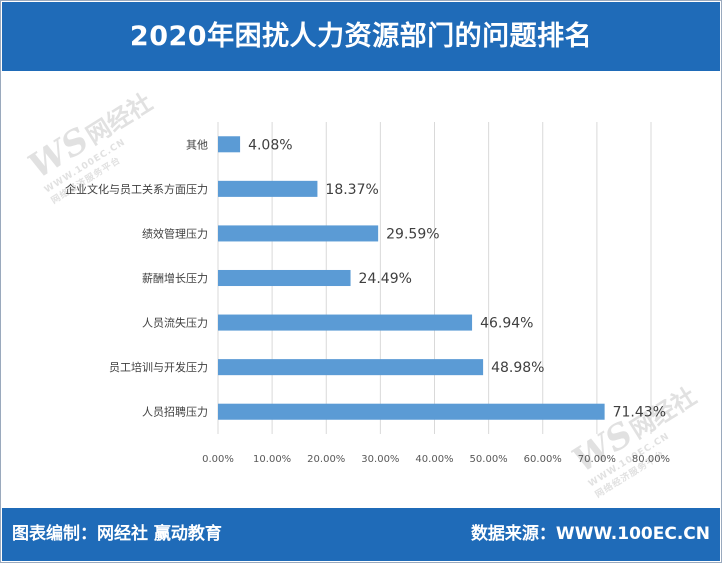 This screenshot has width=722, height=563. I want to click on chart-title: 2020年困扰人力资源部门的问题排名, so click(361, 36).